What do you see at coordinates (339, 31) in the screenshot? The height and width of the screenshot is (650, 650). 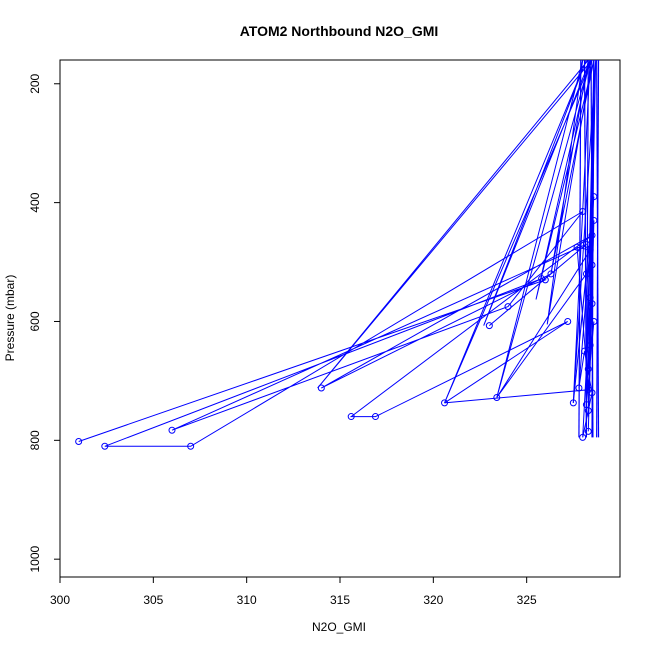 I see `chart-title: ATOM2 Northbound N2O_GMI` at bounding box center [339, 31].